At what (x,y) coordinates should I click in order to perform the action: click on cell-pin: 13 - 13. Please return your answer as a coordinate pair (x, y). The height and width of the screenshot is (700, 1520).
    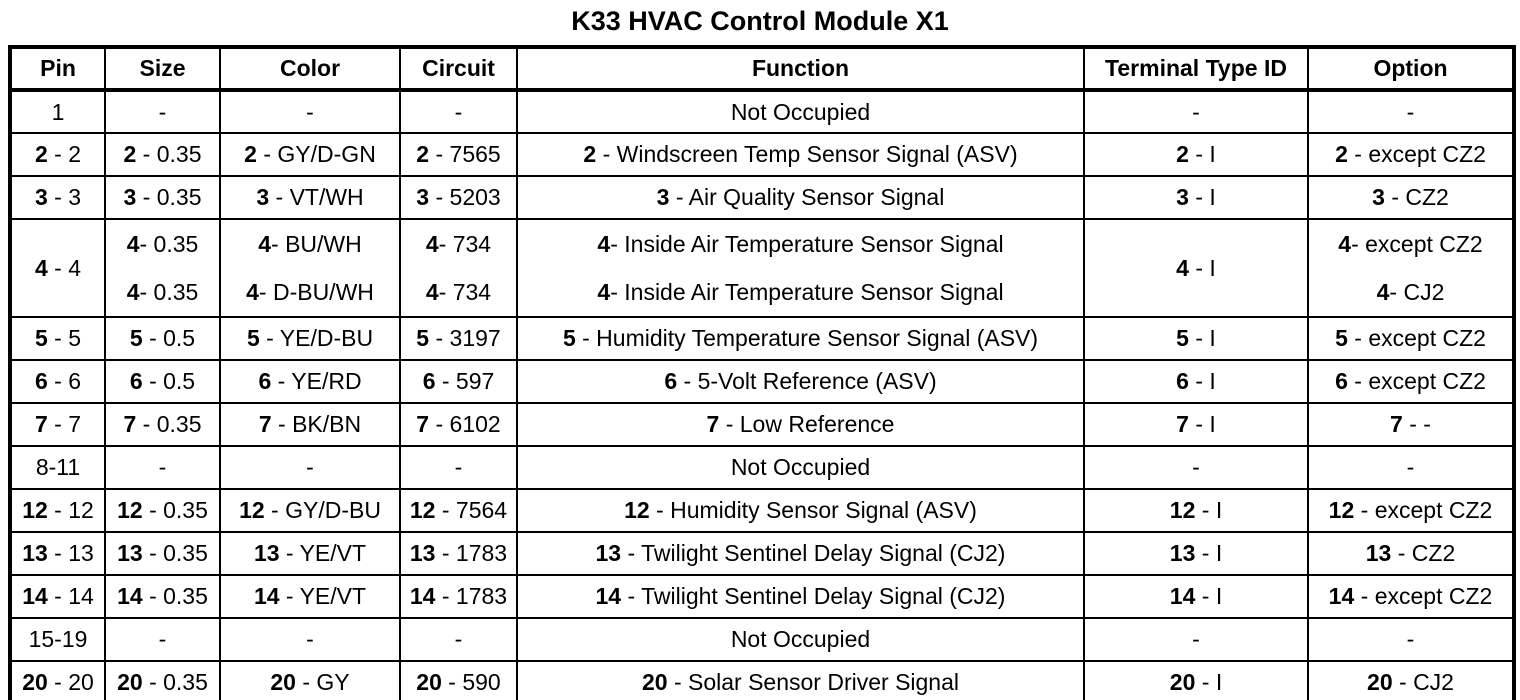
    Looking at the image, I should click on (57, 553).